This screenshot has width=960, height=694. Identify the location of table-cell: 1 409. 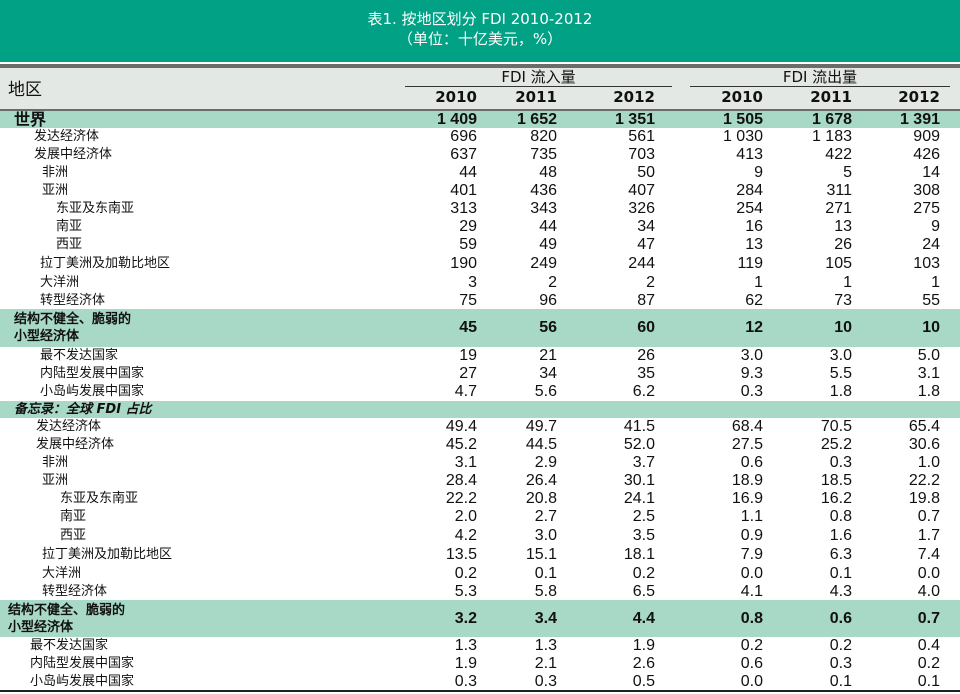
(456, 119).